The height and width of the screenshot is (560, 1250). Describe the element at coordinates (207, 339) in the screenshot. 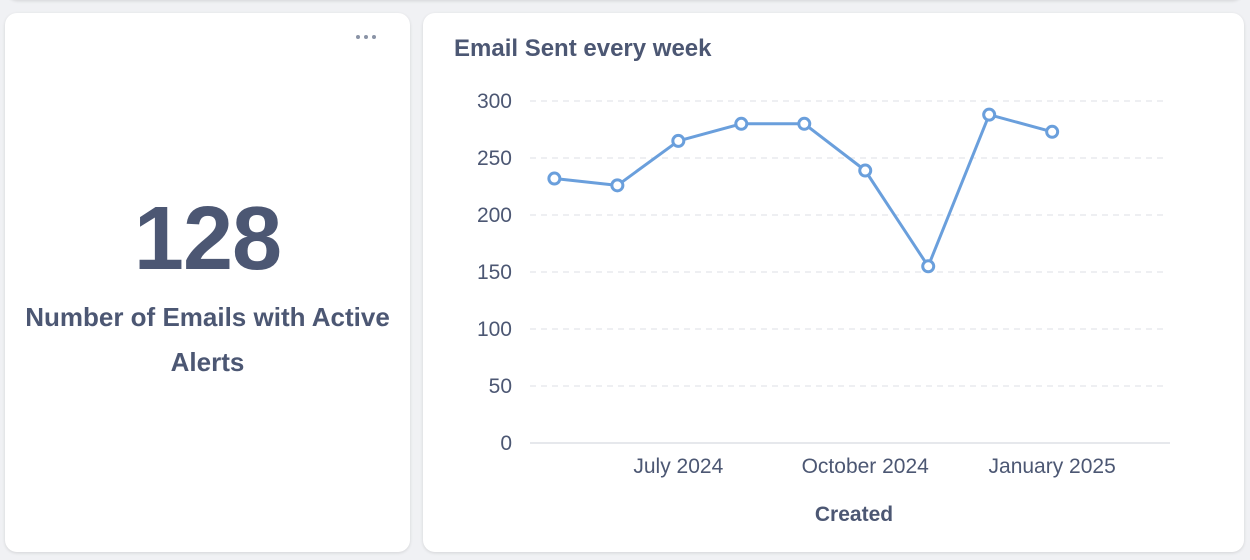

I see `scalar-label: Number of Emails with Active Alerts` at that location.